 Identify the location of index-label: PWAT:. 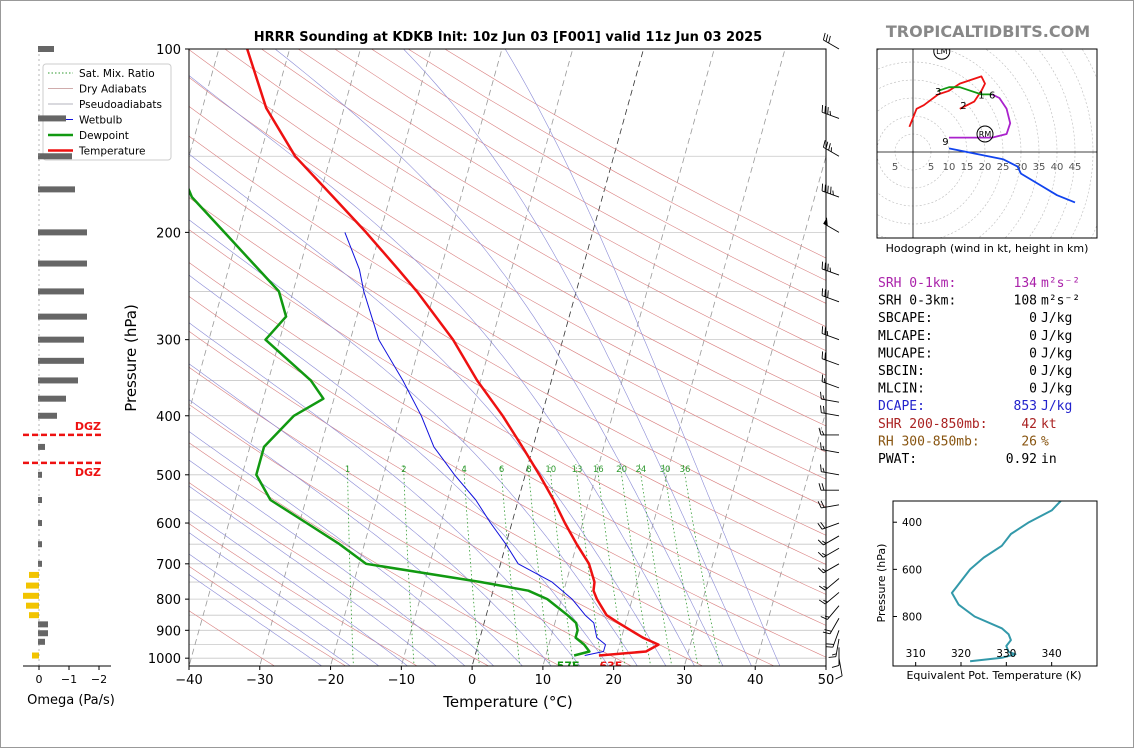
(897, 459).